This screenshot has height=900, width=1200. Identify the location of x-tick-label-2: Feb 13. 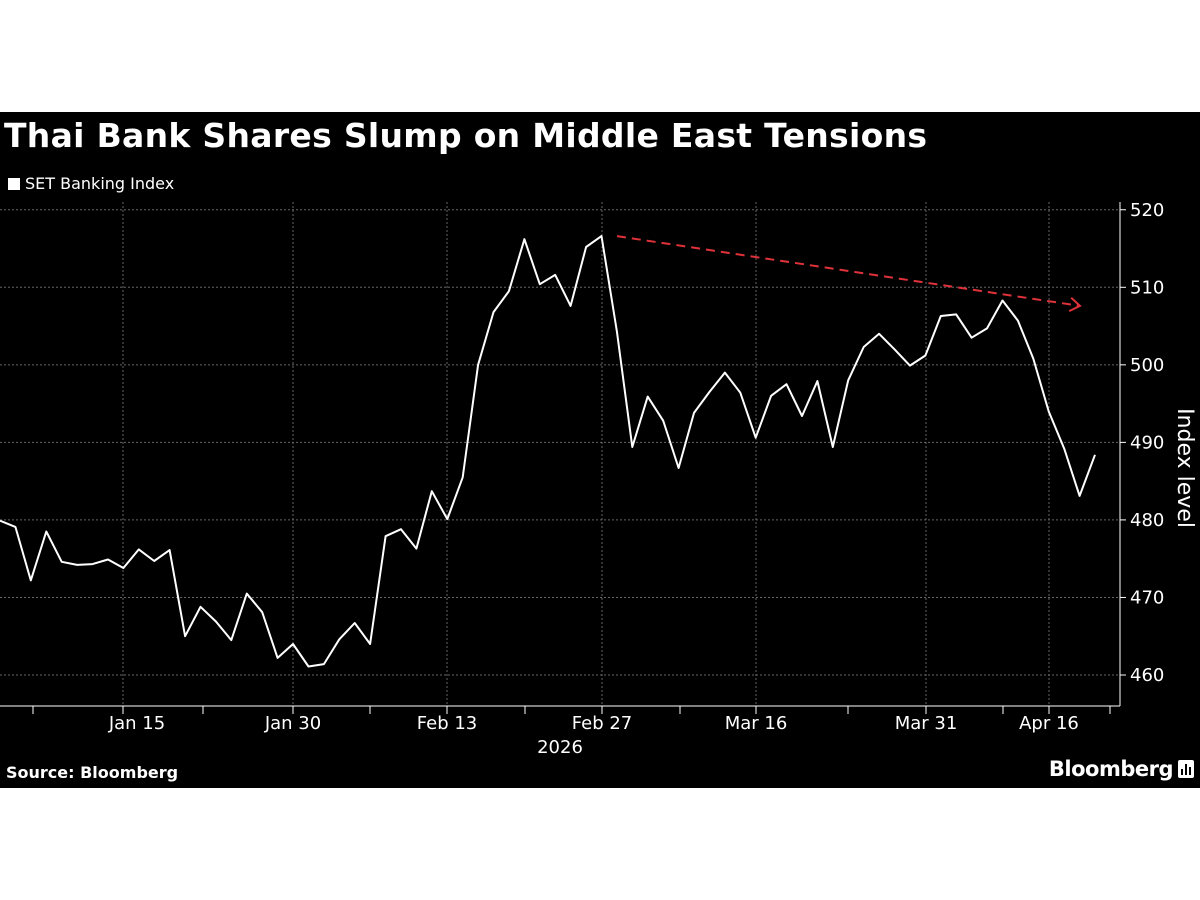
(447, 723).